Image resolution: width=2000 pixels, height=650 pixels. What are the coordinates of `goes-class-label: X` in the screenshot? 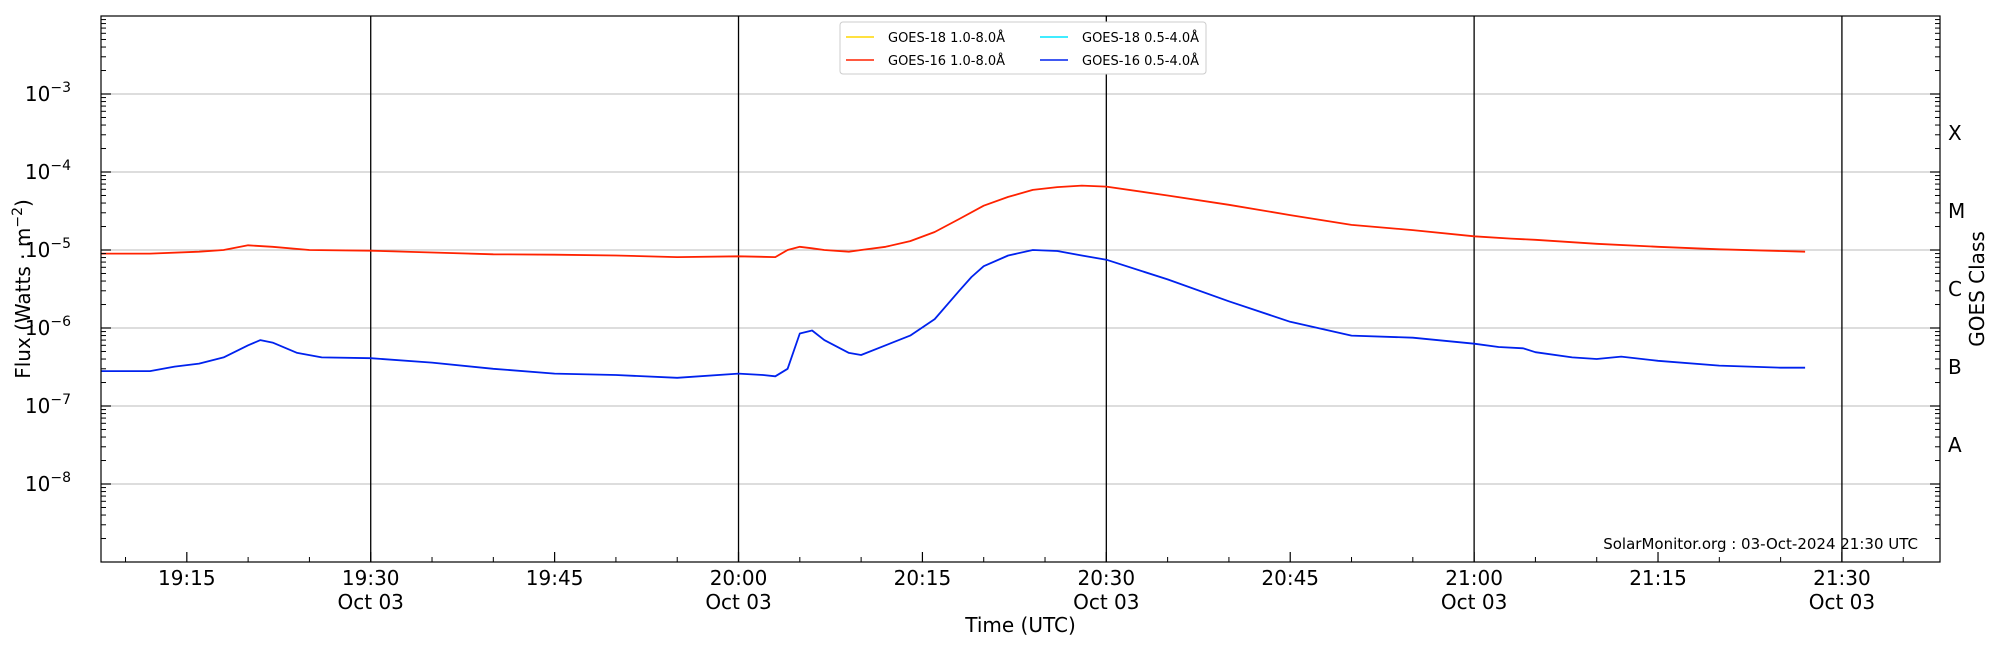 It's located at (1955, 133).